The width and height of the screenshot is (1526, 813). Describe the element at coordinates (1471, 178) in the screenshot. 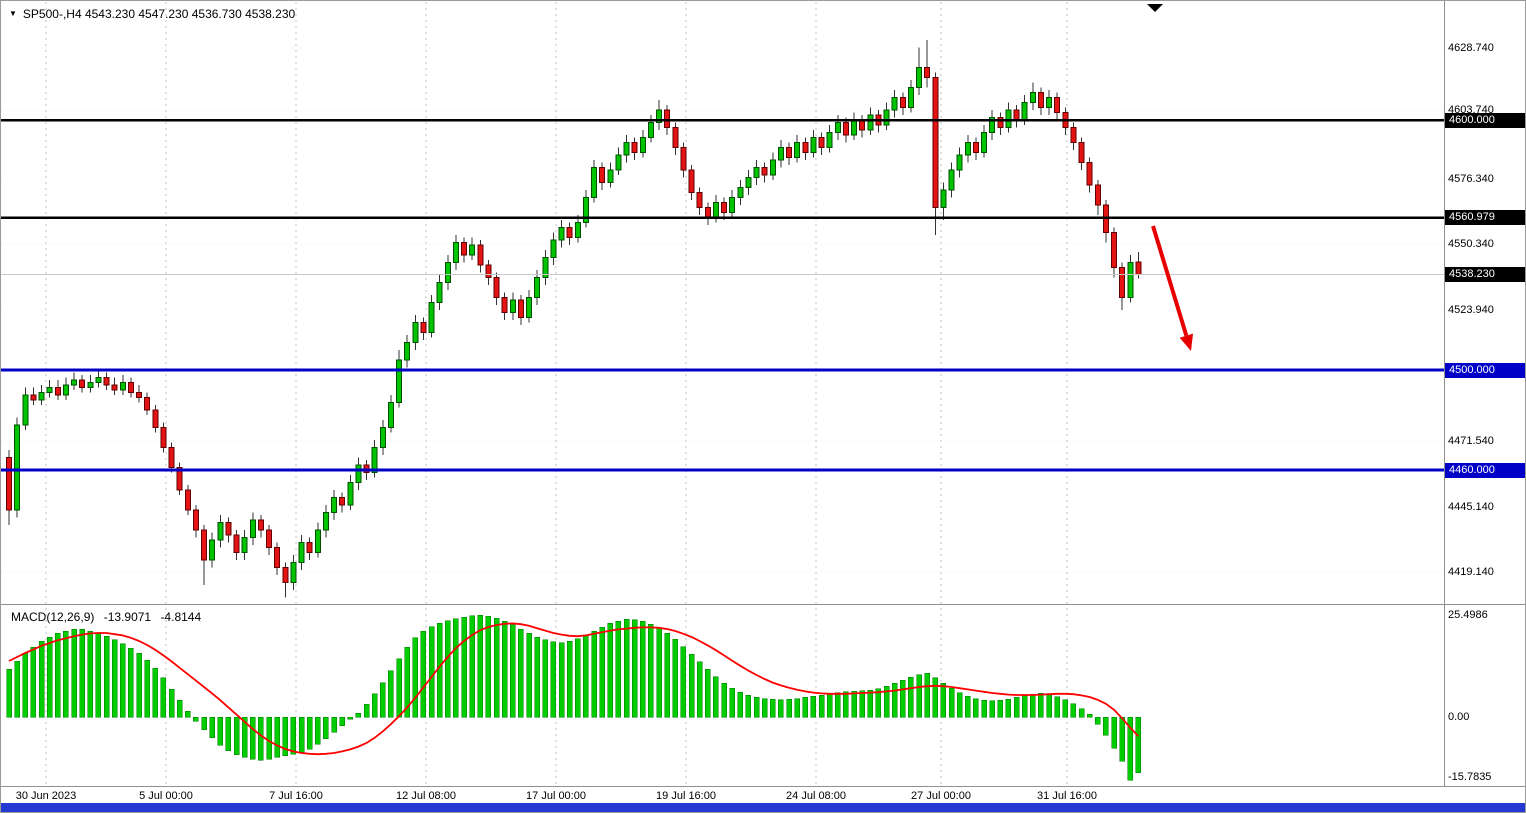

I see `price-axis-label: 4576.340` at that location.